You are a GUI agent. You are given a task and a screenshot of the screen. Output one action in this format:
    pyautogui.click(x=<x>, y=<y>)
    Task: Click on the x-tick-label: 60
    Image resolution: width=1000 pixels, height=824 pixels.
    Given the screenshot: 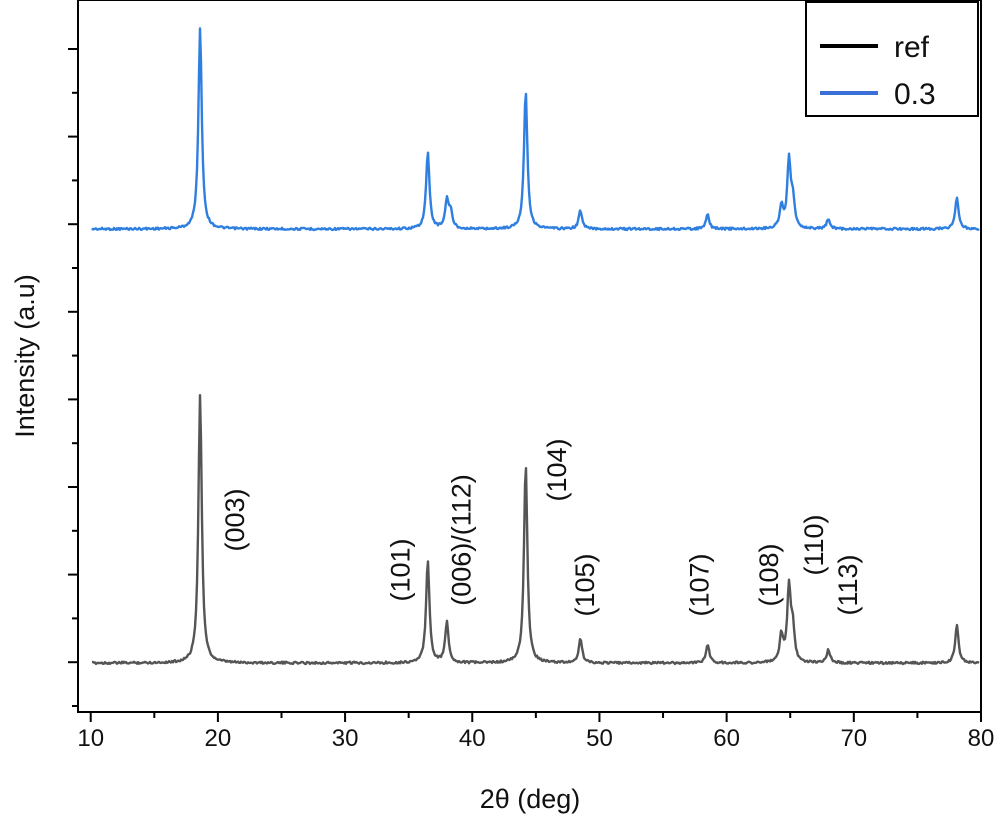 What is the action you would take?
    pyautogui.click(x=726, y=738)
    